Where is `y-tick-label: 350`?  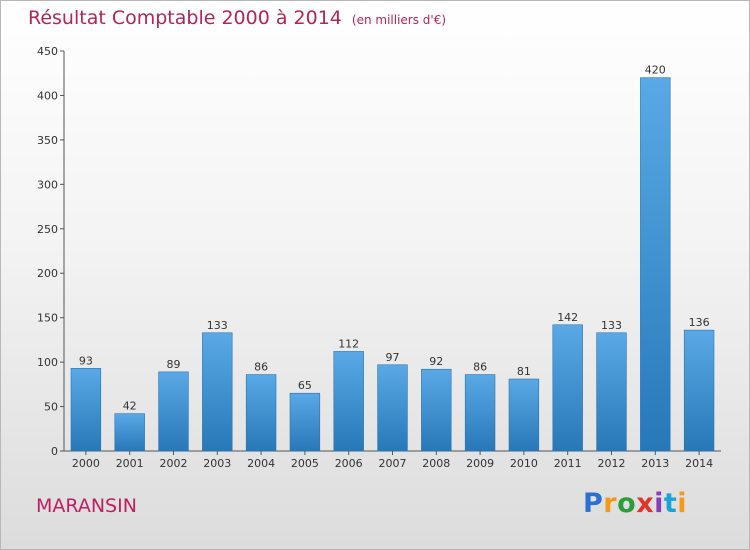
y-tick-label: 350 is located at coordinates (47, 140).